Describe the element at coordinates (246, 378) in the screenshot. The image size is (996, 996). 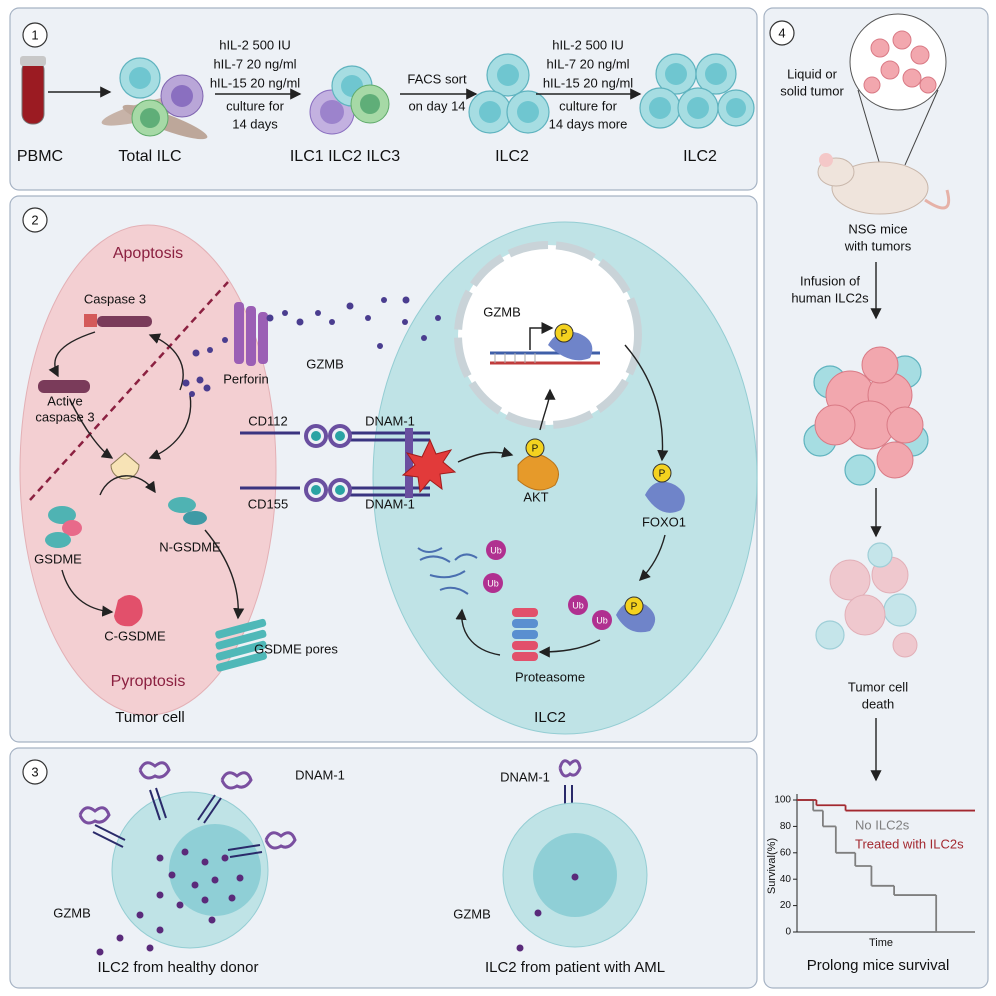
I see `molecule-label: Perforin` at that location.